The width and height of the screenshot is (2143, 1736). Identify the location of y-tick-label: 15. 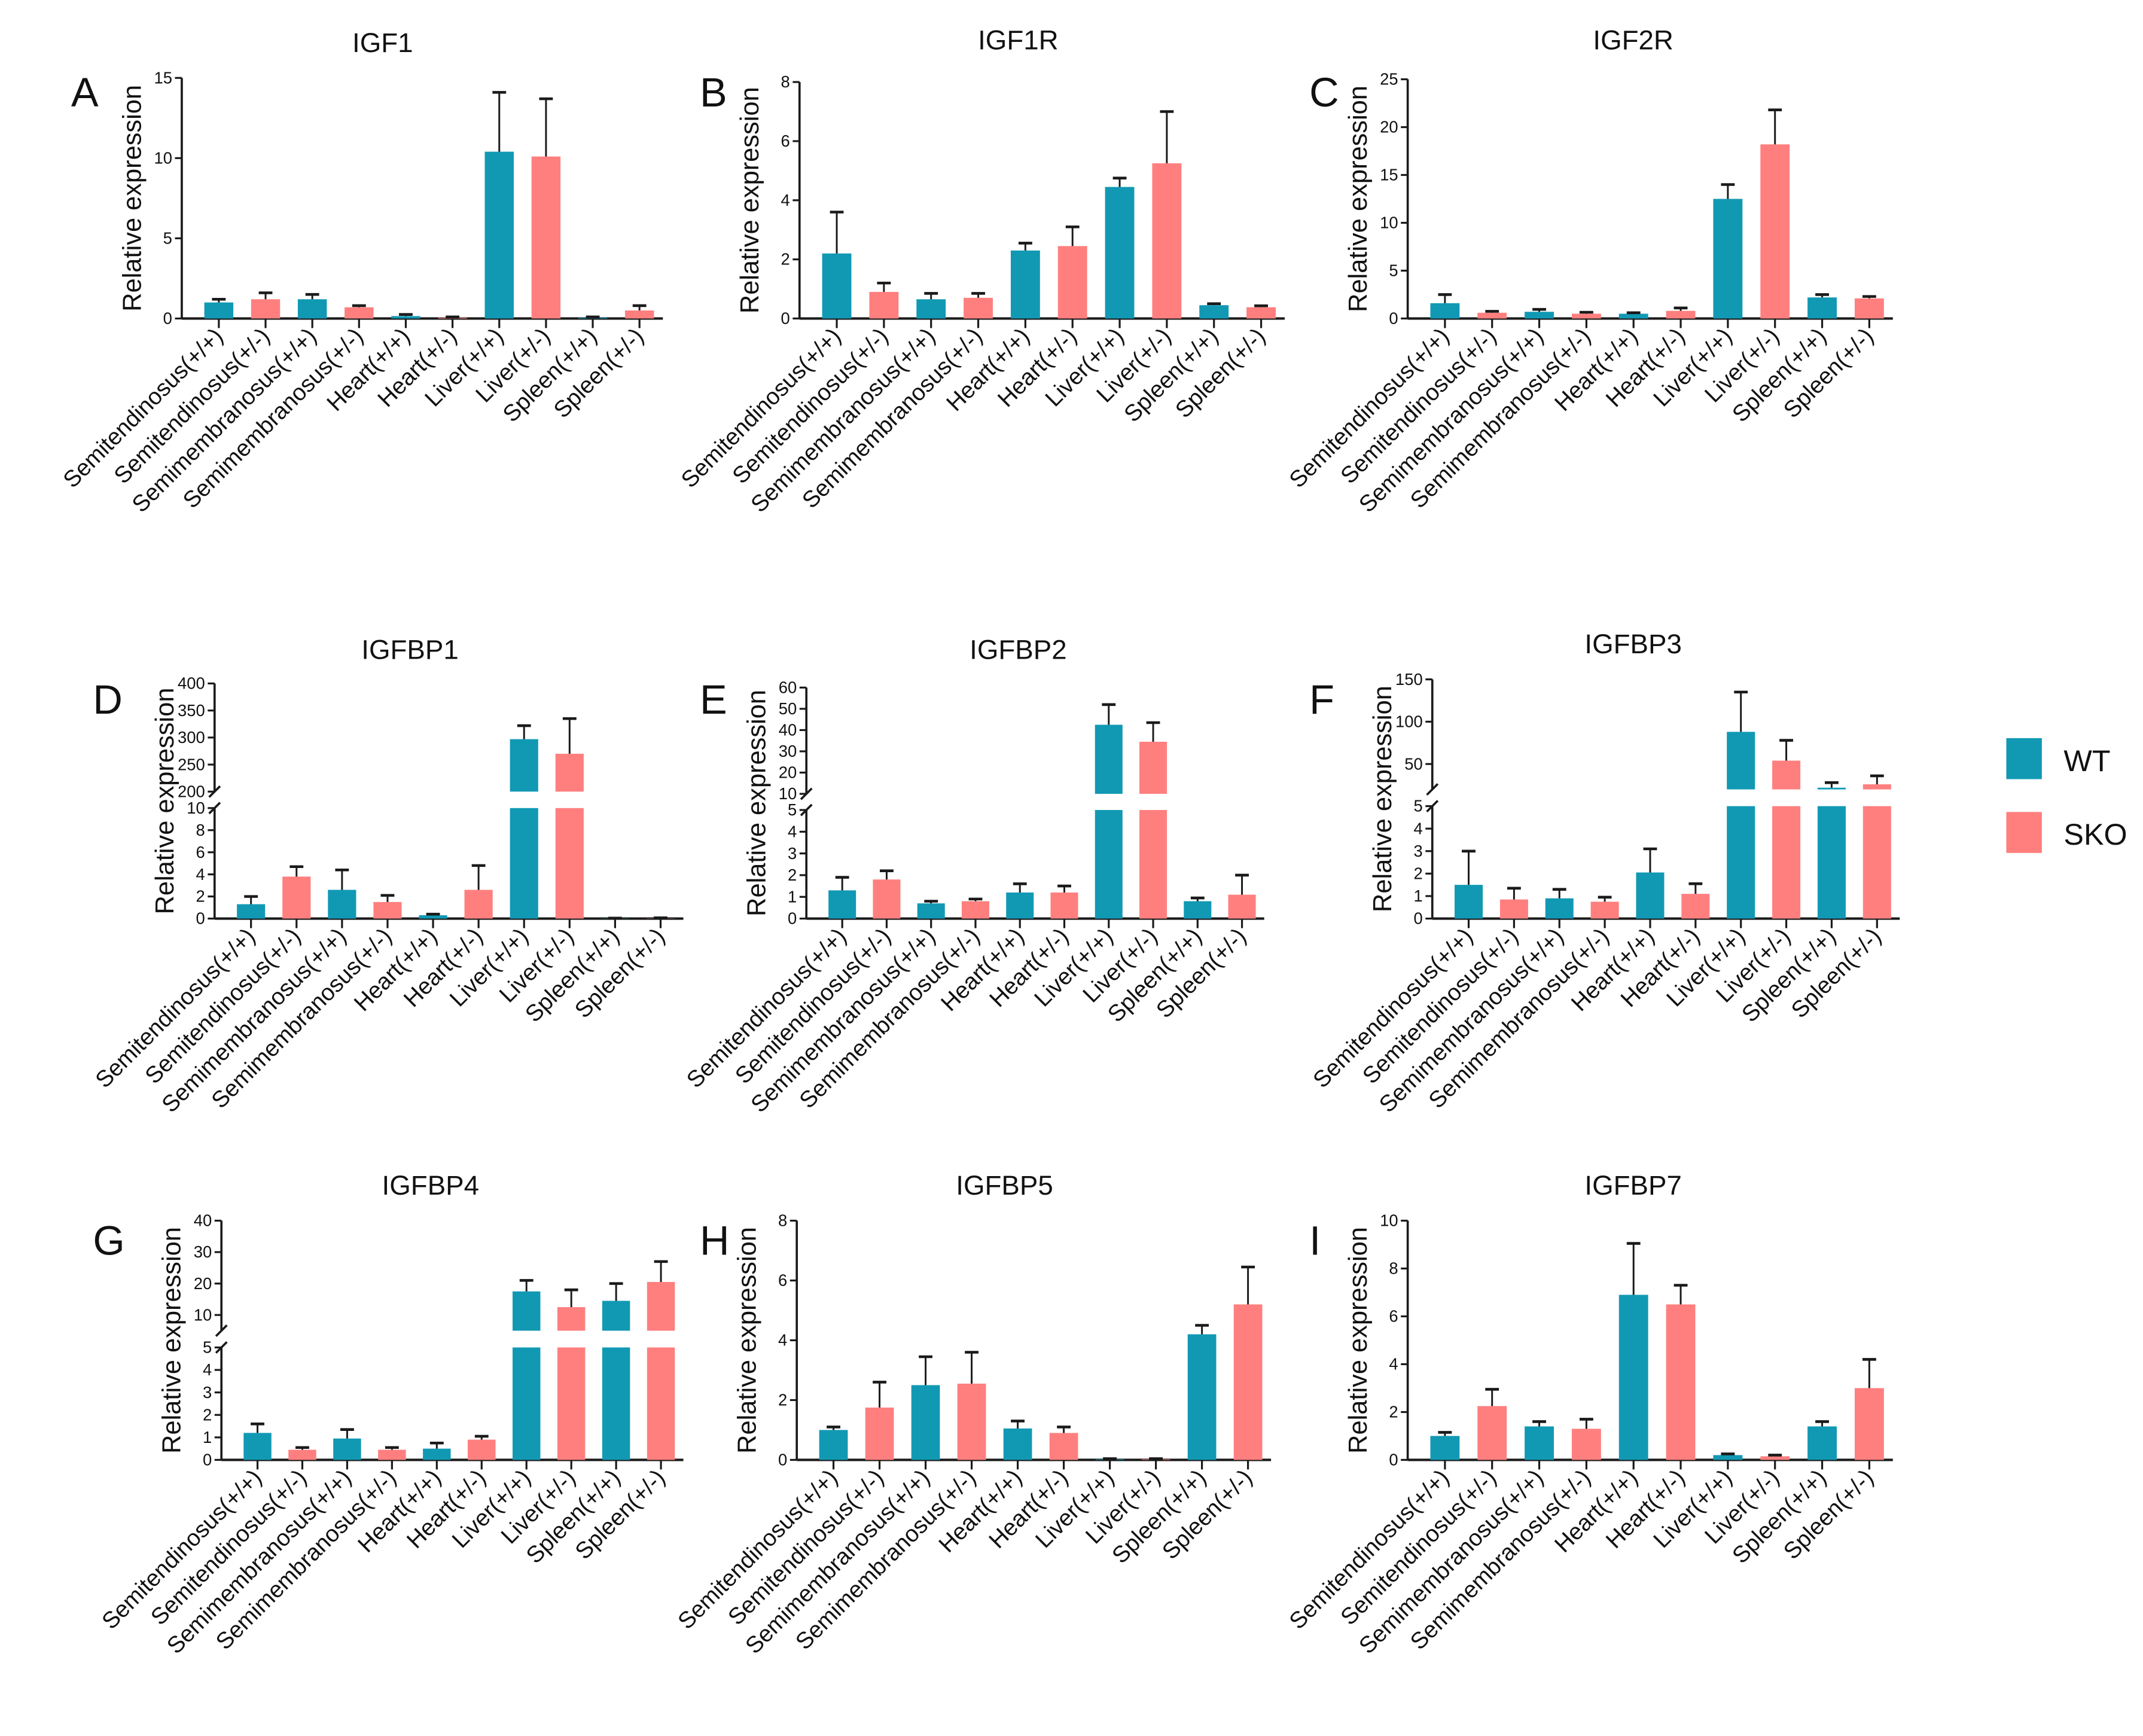
(1389, 175).